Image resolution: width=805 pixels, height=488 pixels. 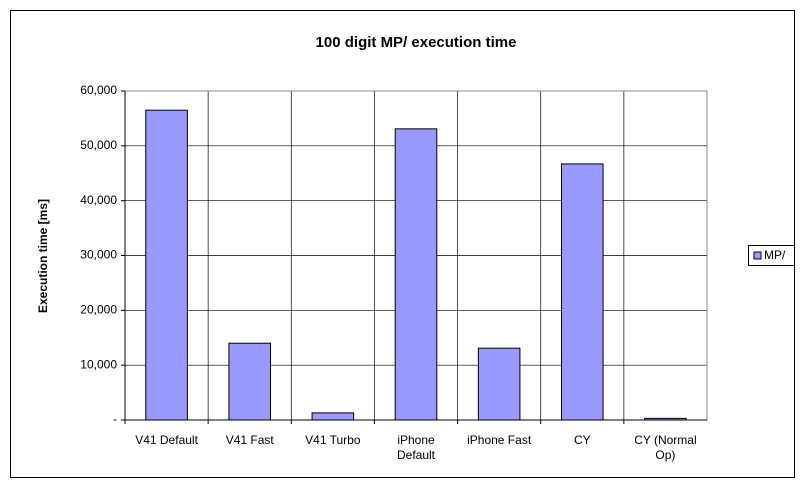 What do you see at coordinates (98, 364) in the screenshot?
I see `y-tick-label: 10,000` at bounding box center [98, 364].